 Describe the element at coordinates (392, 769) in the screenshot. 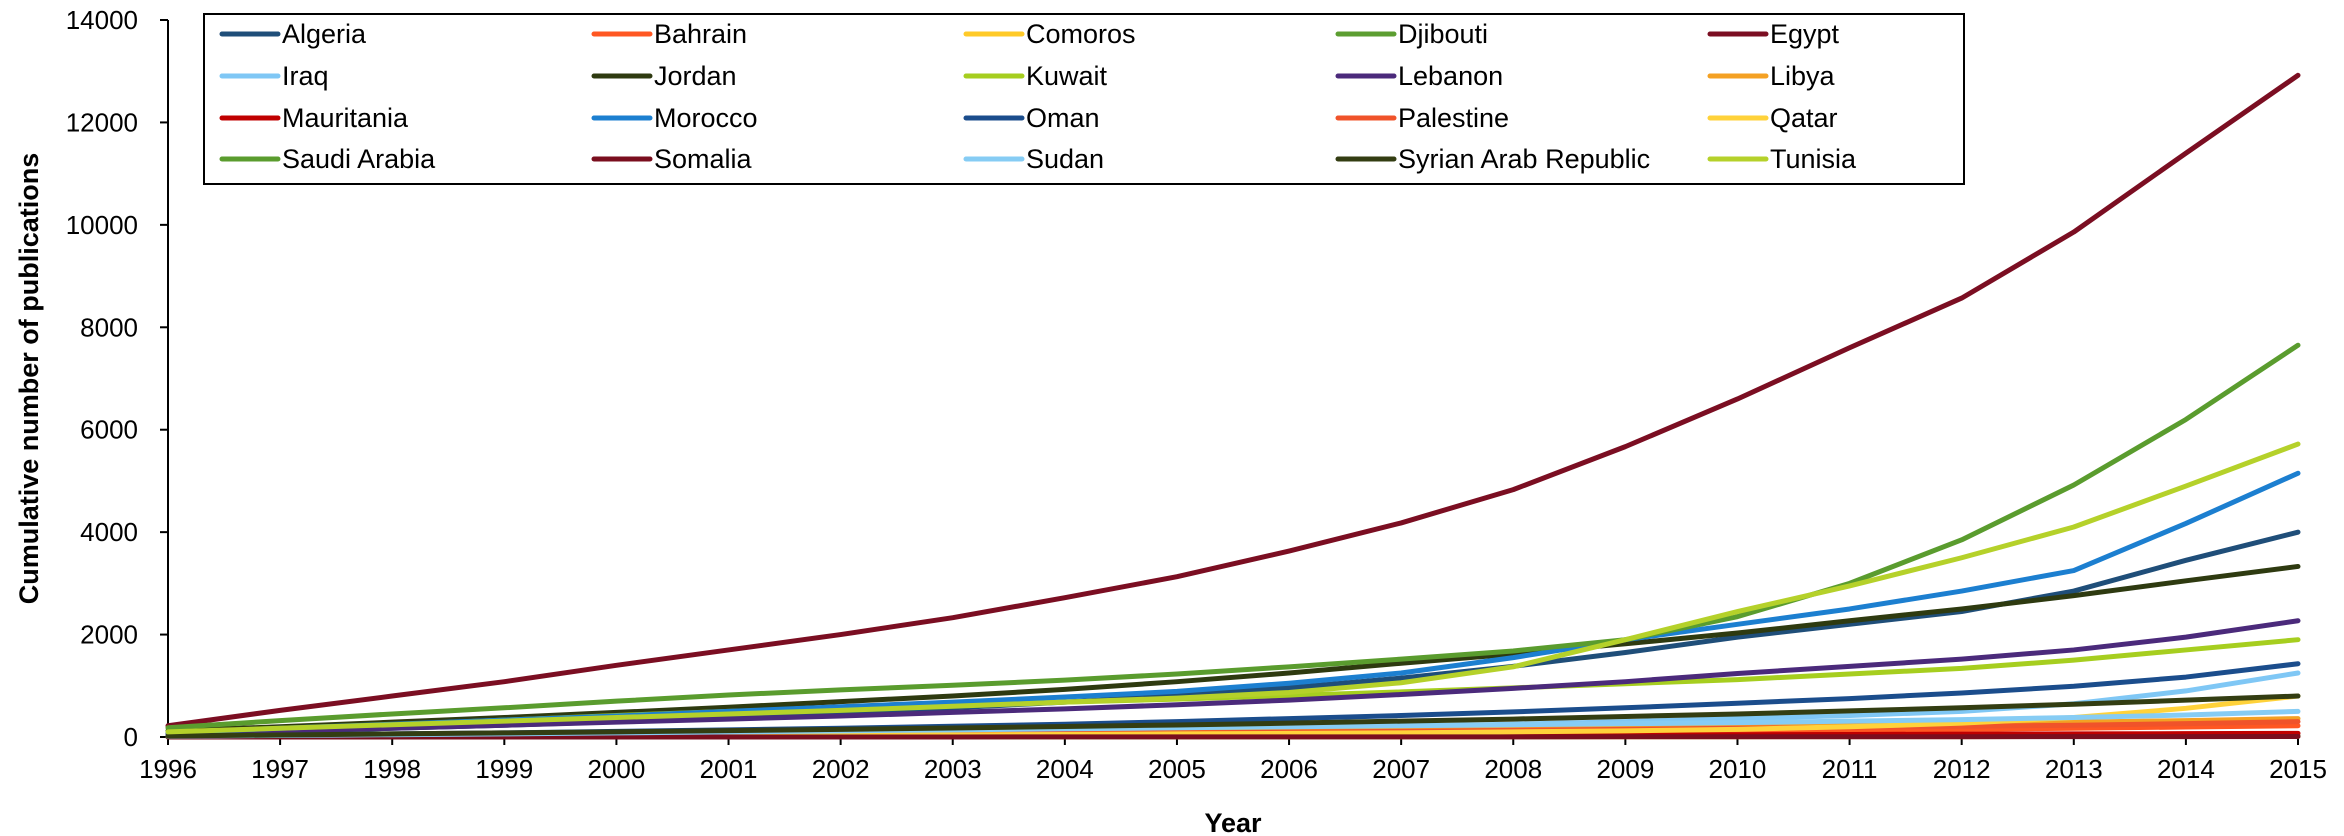

I see `x-tick-label: 1998` at that location.